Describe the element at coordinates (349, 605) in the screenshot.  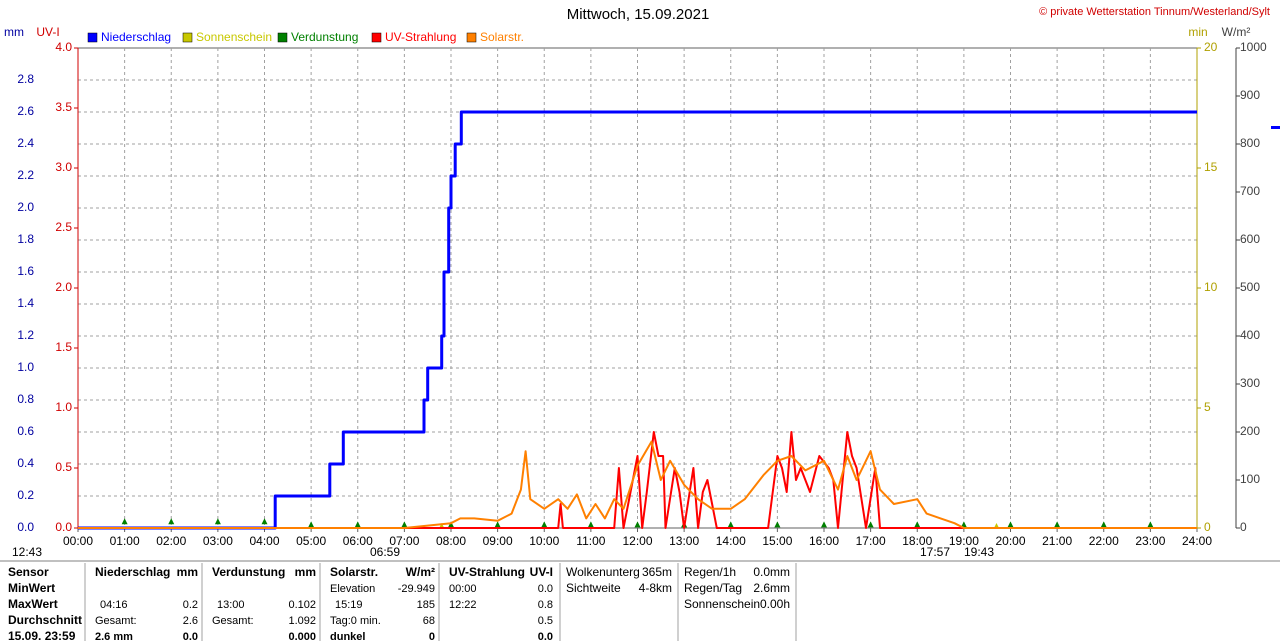
I see `cell: 15:19` at that location.